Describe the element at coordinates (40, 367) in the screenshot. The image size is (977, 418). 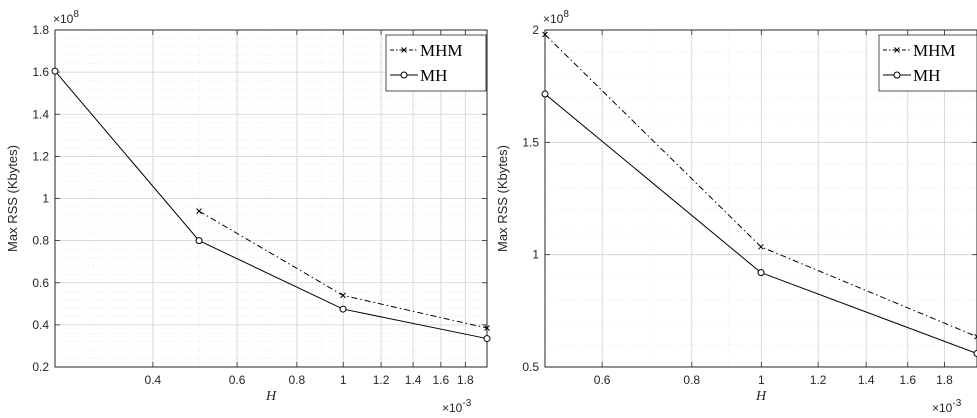
I see `y-tick-label: 0.2` at that location.